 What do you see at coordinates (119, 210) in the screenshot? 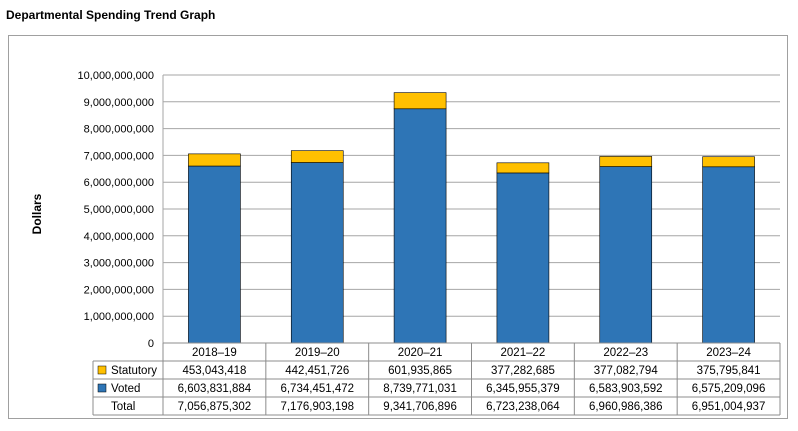
I see `y-tick-label: 5,000,000,000` at bounding box center [119, 210].